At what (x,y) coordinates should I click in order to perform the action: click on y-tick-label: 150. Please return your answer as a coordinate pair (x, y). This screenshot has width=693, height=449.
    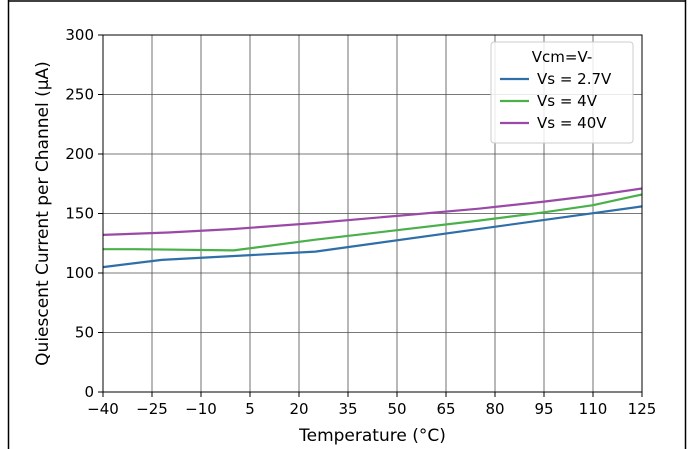
    Looking at the image, I should click on (79, 214).